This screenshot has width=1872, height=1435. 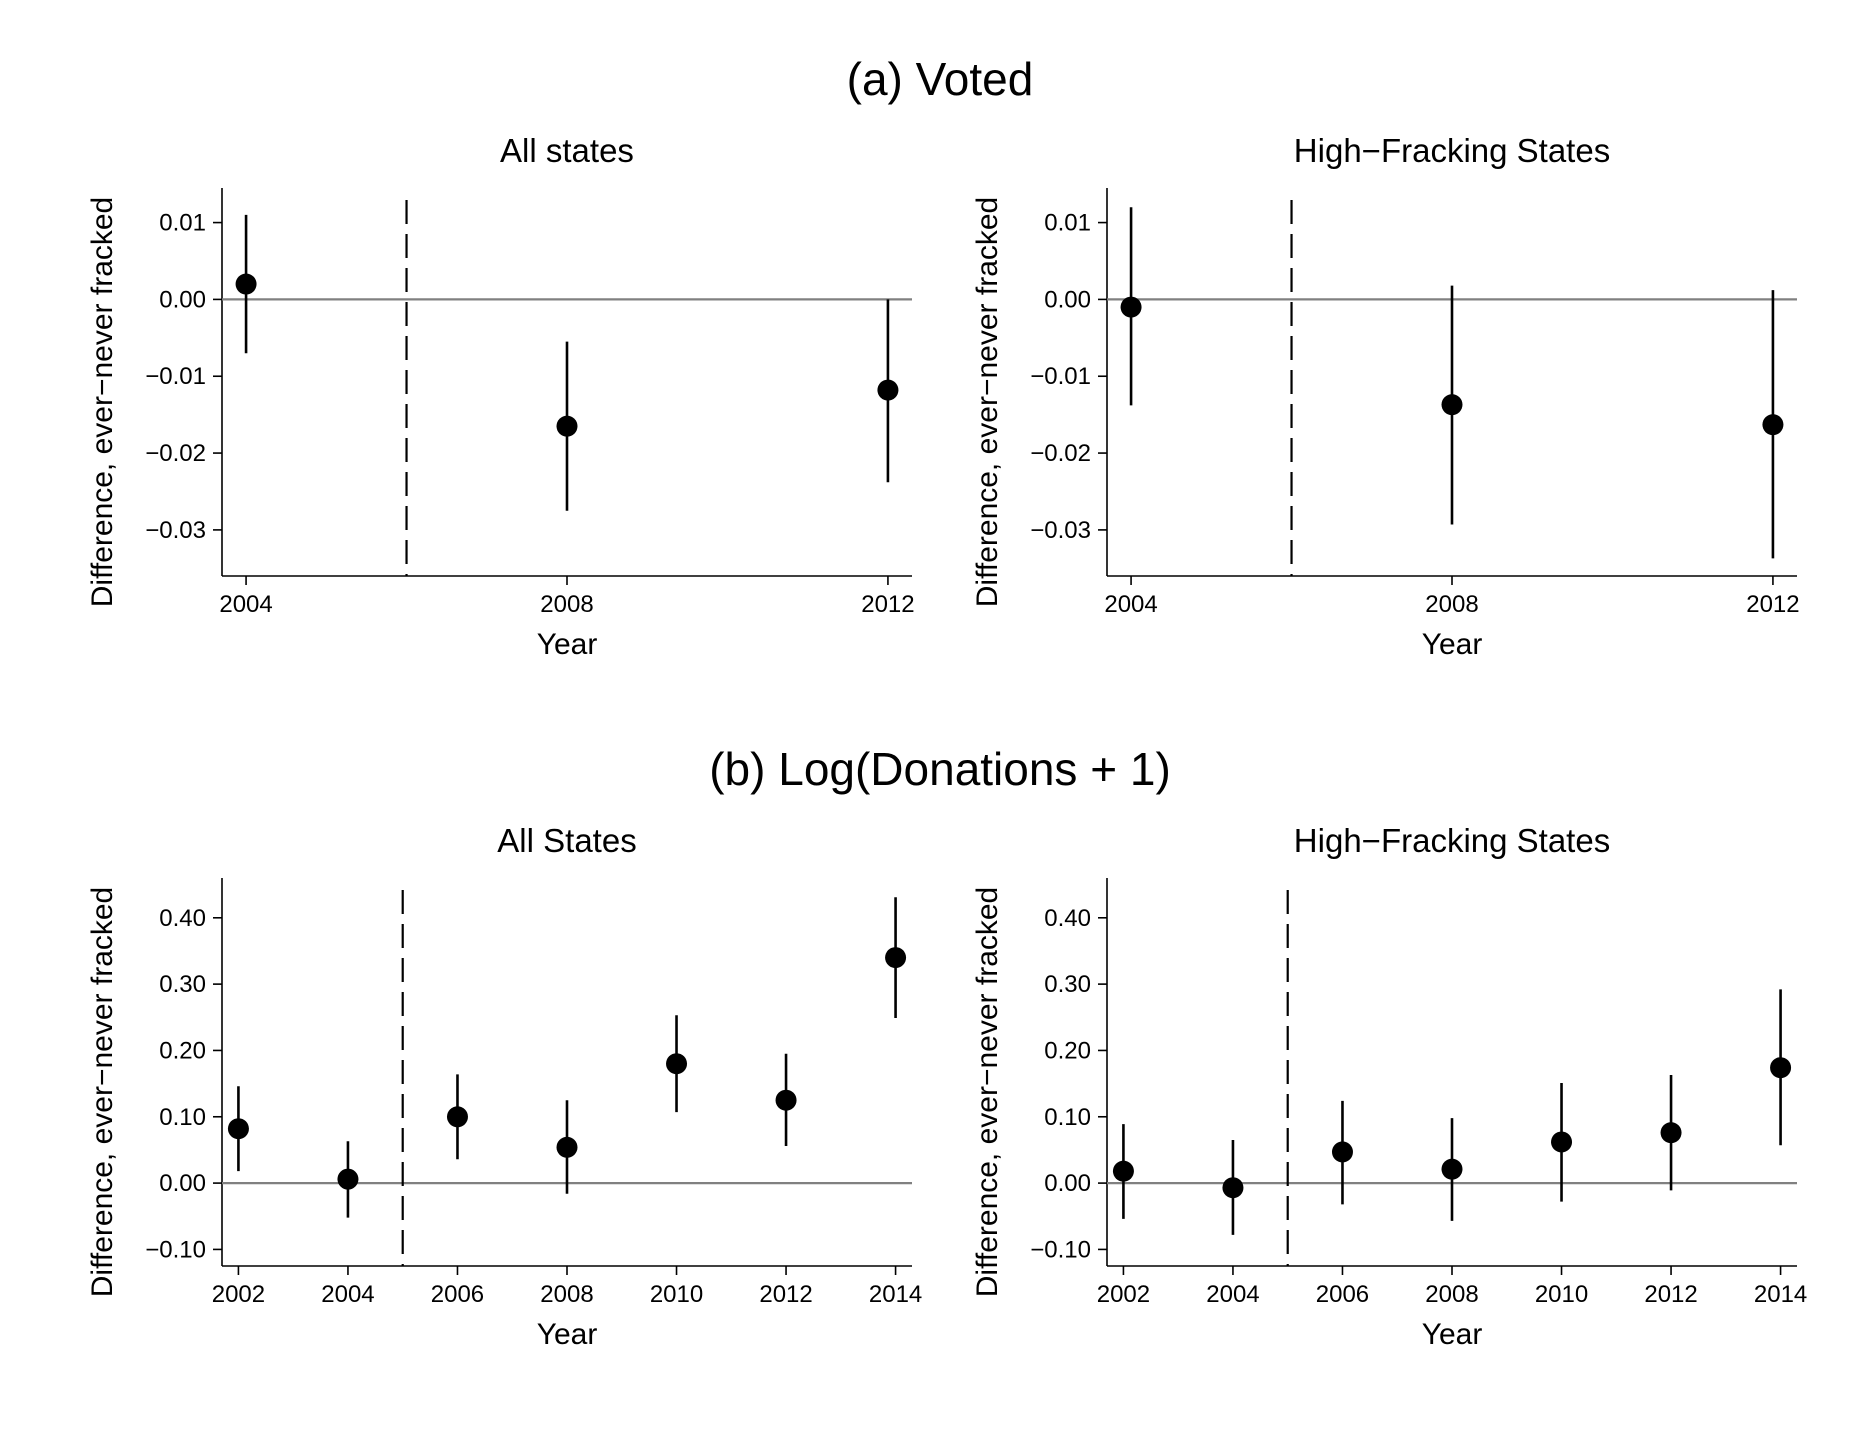 What do you see at coordinates (676, 1294) in the screenshot?
I see `donations-all-x-tick-label: 2010` at bounding box center [676, 1294].